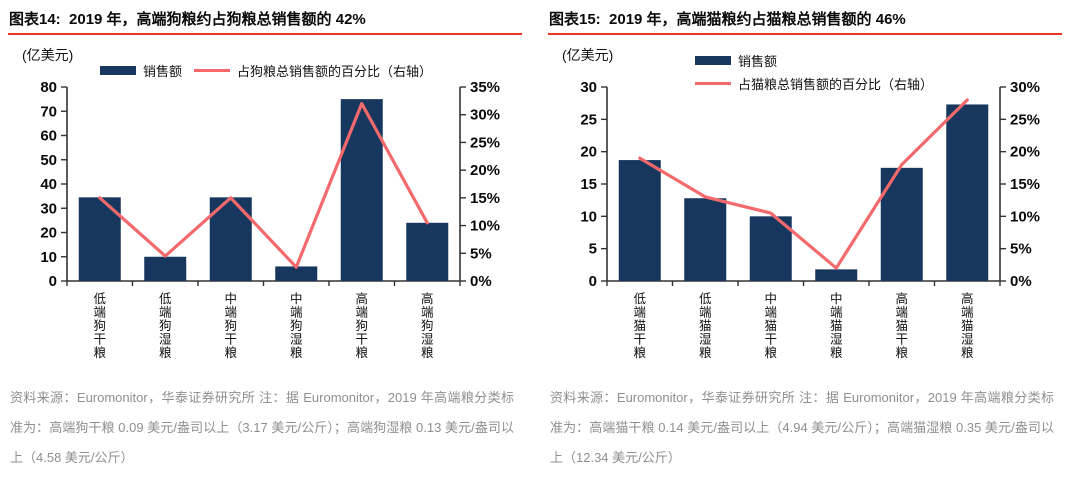  What do you see at coordinates (99, 326) in the screenshot?
I see `x-axis-label: 低端狗干粮` at bounding box center [99, 326].